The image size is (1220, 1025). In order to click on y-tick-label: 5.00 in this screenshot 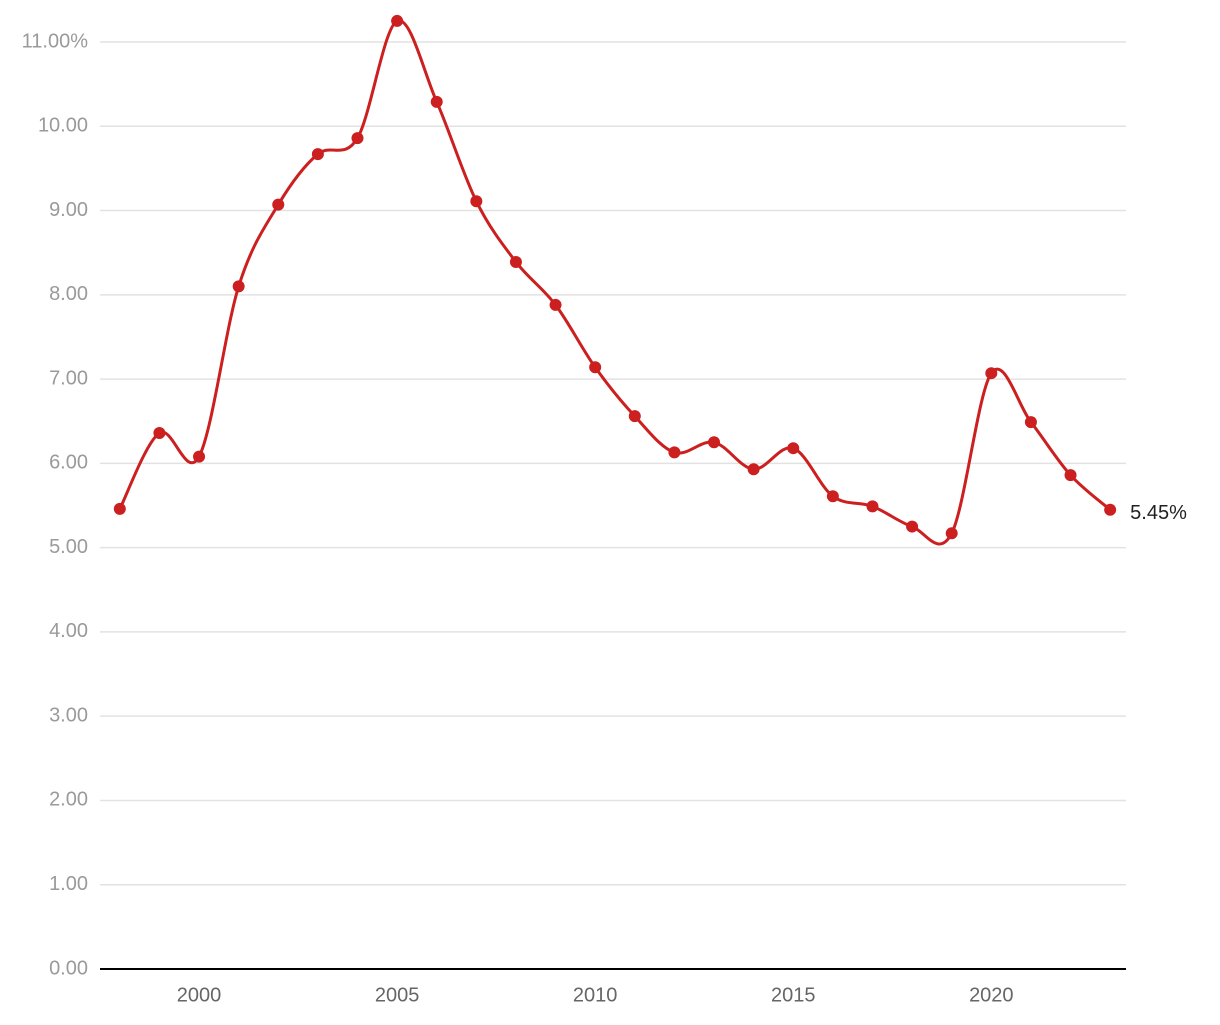, I will do `click(68, 547)`.